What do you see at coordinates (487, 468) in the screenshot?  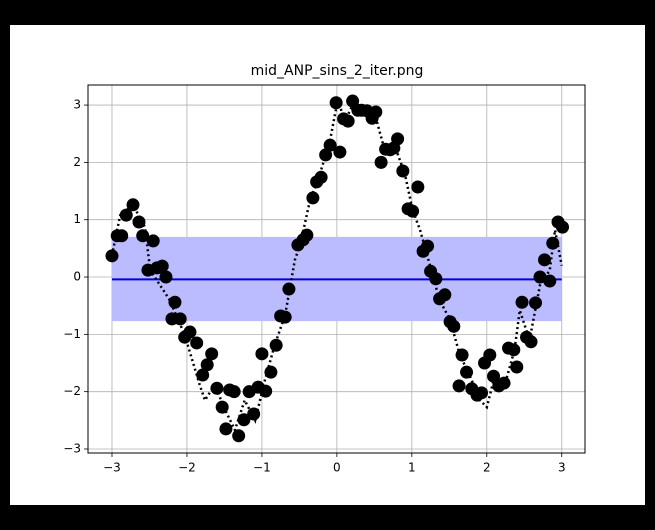 I see `x-tick-label: 2` at bounding box center [487, 468].